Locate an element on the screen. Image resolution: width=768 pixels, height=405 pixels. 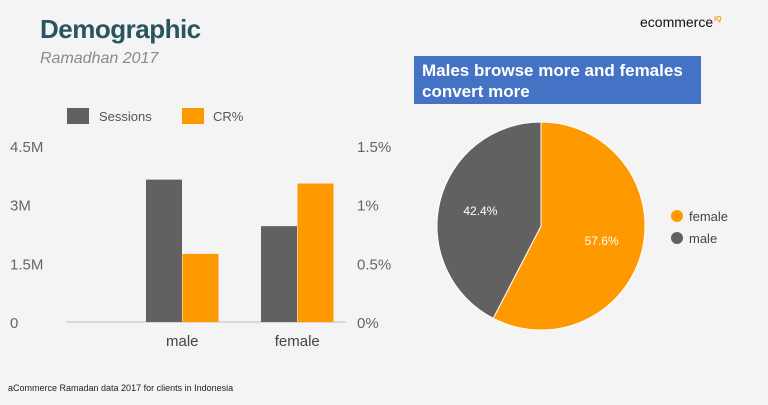
left-tick-label: 4.5M is located at coordinates (26, 147).